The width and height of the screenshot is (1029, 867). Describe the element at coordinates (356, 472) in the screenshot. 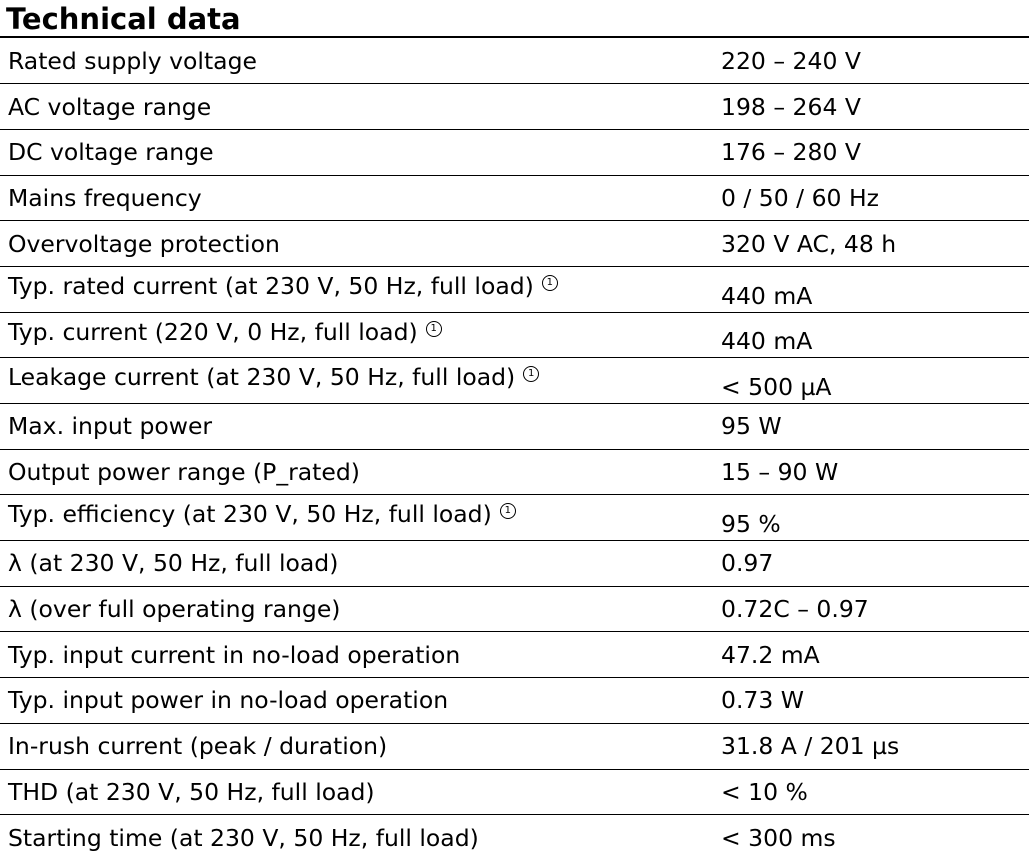

I see `row-label: Output power range (P_rated)` at that location.